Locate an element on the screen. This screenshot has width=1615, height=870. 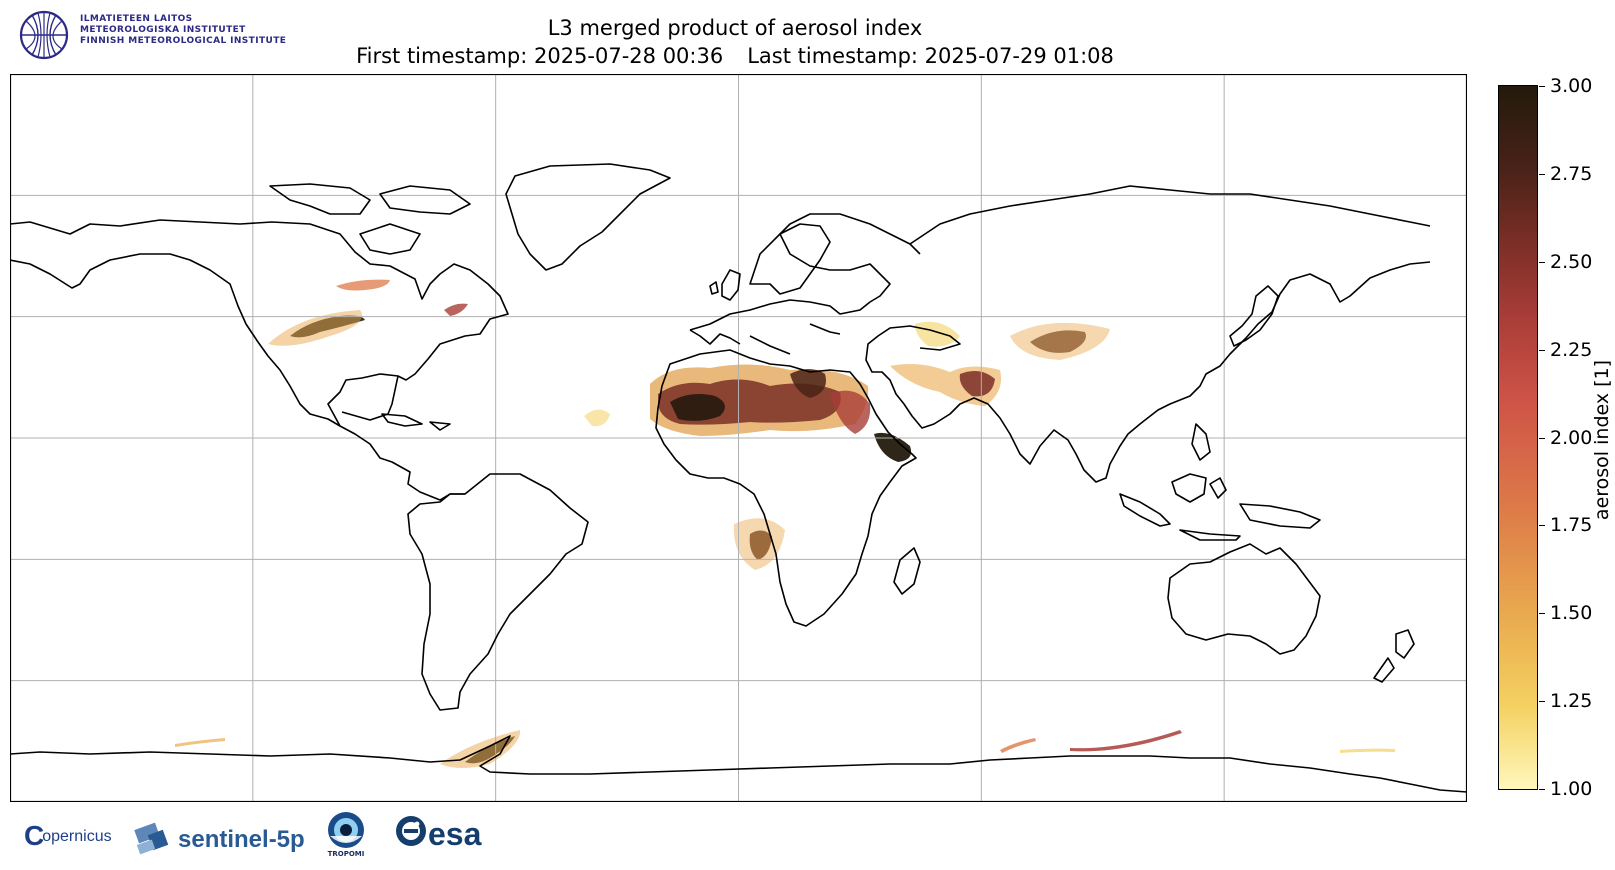
satellite-icon is located at coordinates (151, 838).